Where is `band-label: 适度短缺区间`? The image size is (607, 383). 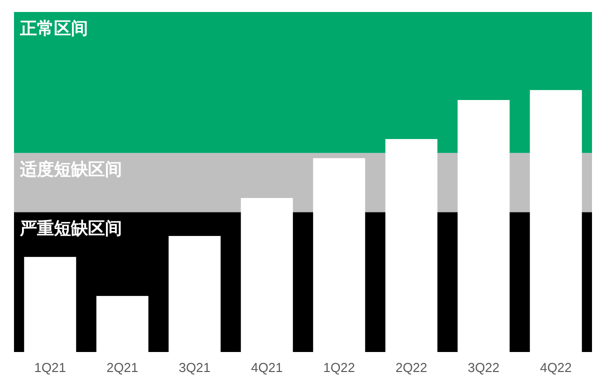
band-label: 适度短缺区间 is located at coordinates (70, 170).